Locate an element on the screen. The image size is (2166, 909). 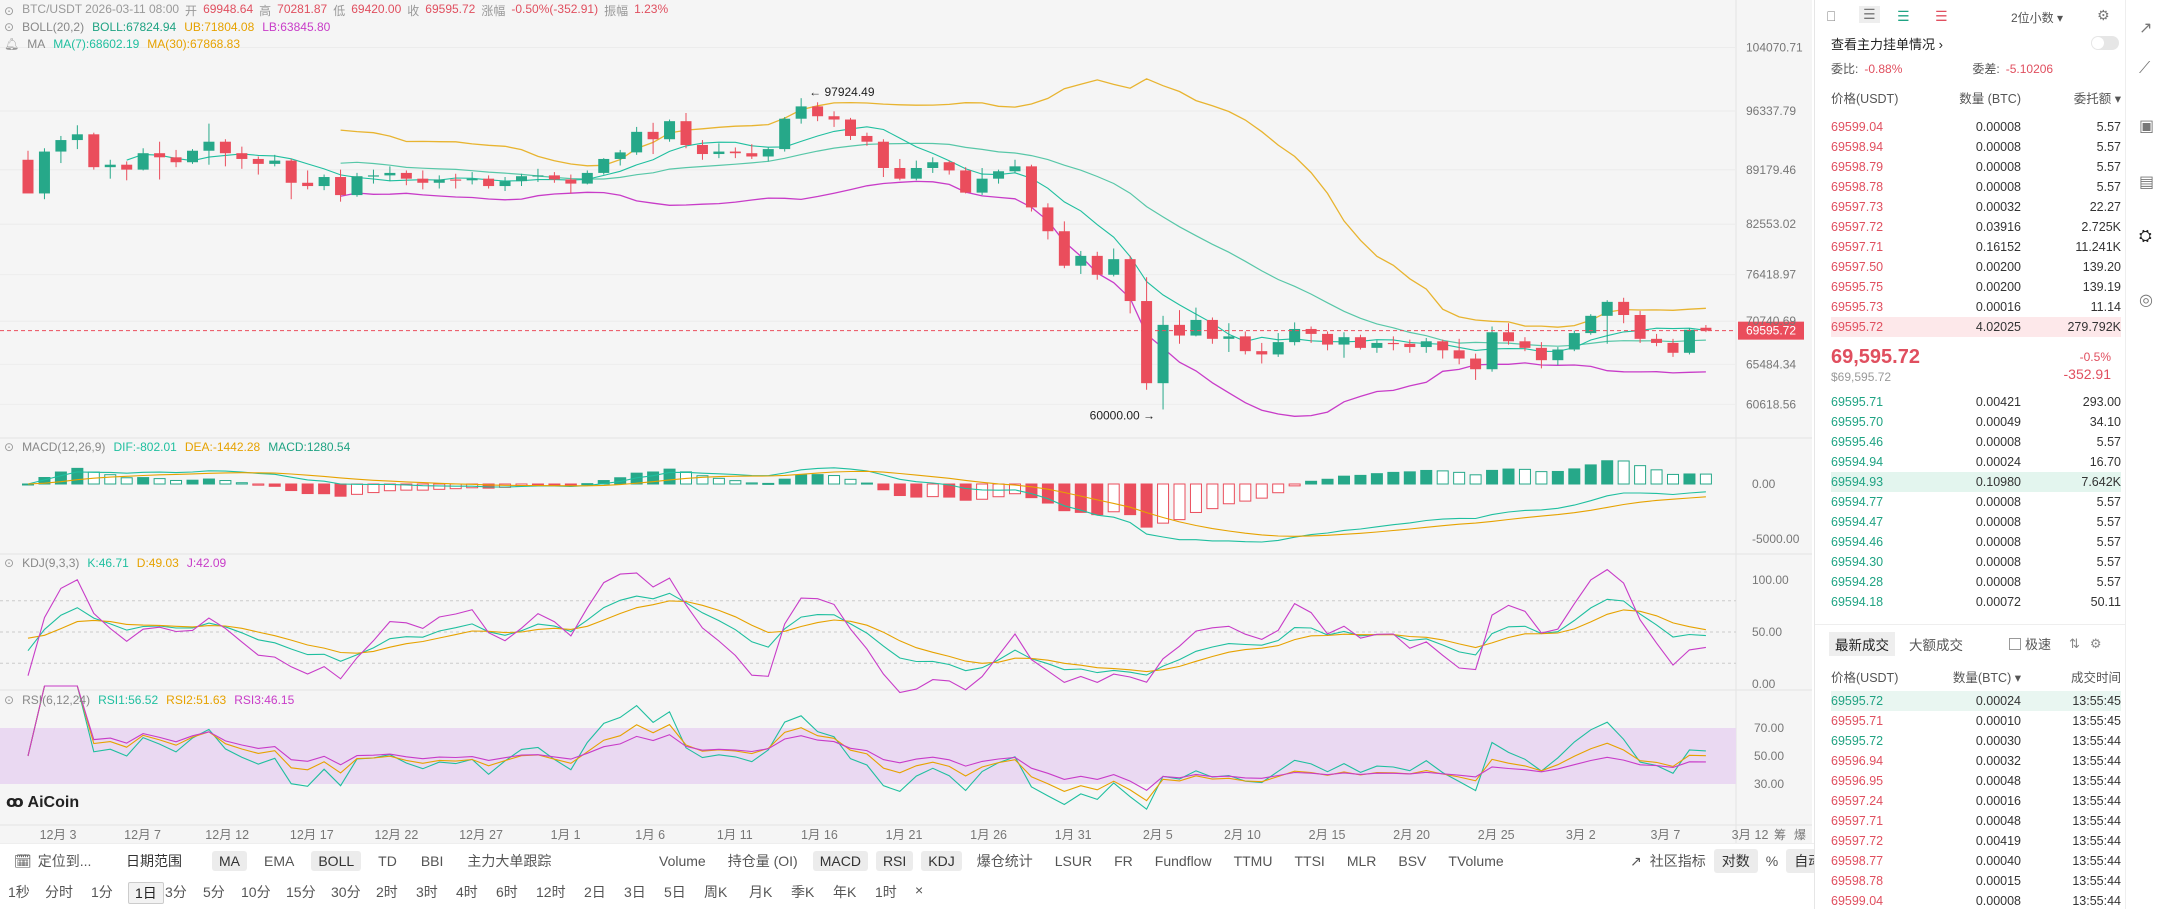
ask-row: 69595.75 0.00200 139.19 is located at coordinates (1976, 287).